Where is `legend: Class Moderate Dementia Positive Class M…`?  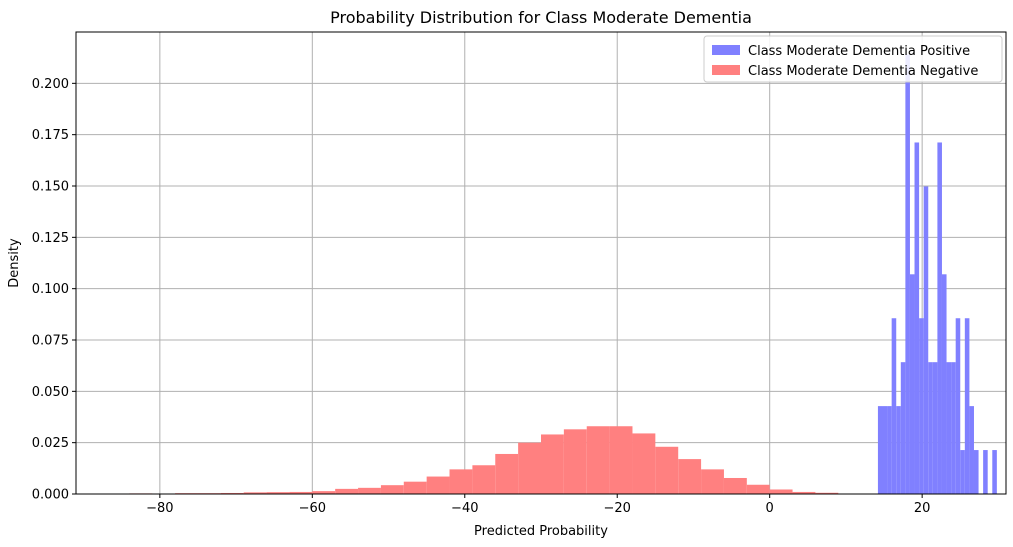 legend: Class Moderate Dementia Positive Class M… is located at coordinates (853, 59).